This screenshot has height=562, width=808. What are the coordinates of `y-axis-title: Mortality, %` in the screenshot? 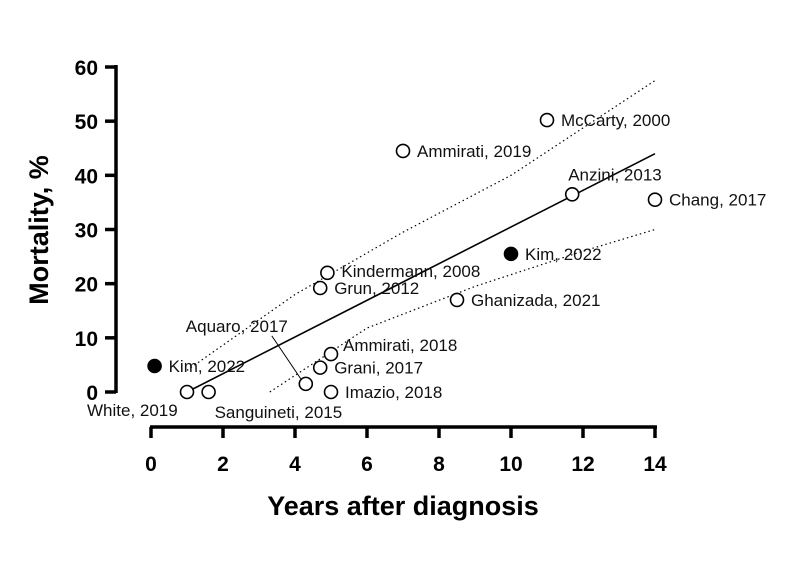 It's located at (39, 230).